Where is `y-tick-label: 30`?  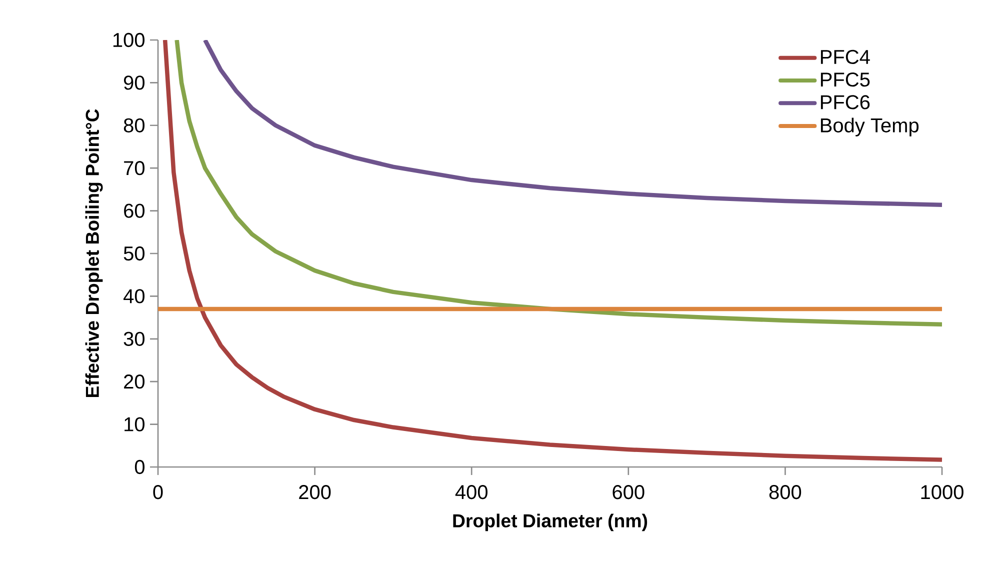 y-tick-label: 30 is located at coordinates (134, 339).